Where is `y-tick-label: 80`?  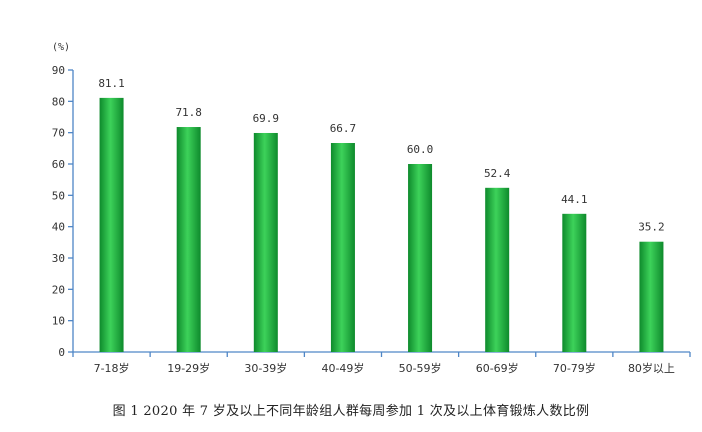 y-tick-label: 80 is located at coordinates (58, 101).